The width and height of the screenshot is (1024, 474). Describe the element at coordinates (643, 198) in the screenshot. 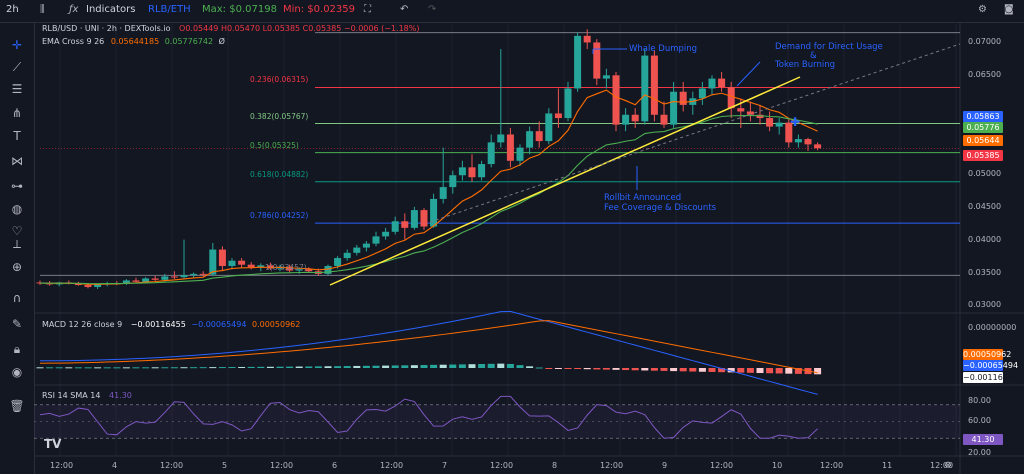

I see `rollbit-note-line1: Rollbit Announced` at that location.